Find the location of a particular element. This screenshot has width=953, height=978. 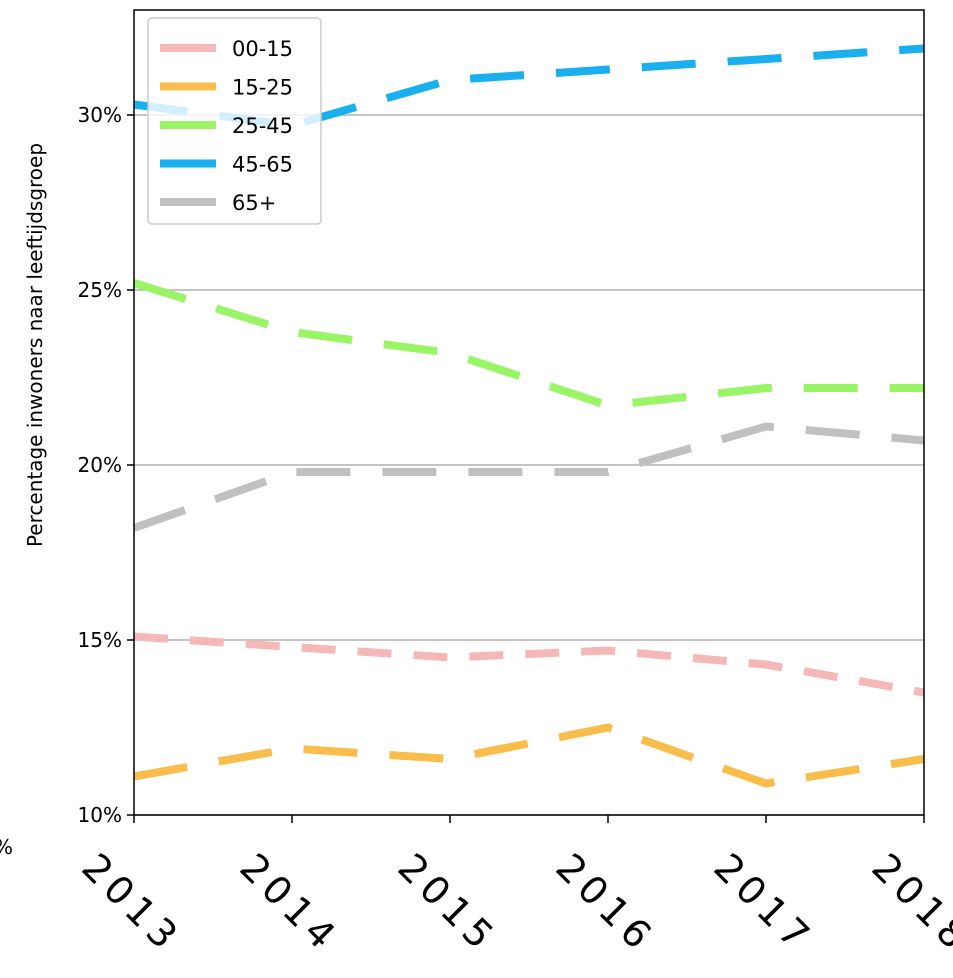

legend-label: 00-15 is located at coordinates (262, 49).